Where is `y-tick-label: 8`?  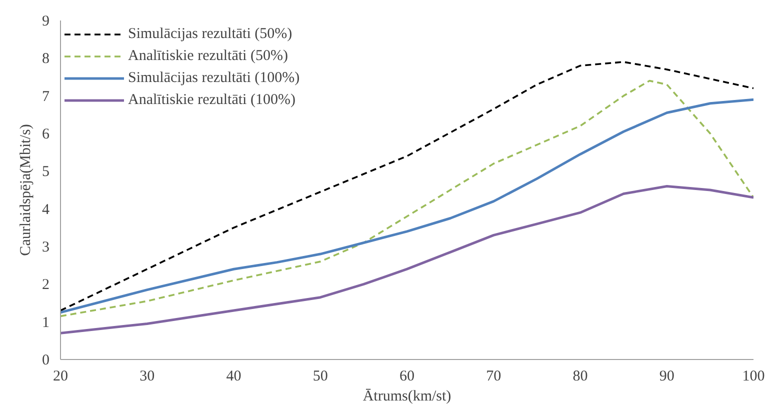 y-tick-label: 8 is located at coordinates (46, 59).